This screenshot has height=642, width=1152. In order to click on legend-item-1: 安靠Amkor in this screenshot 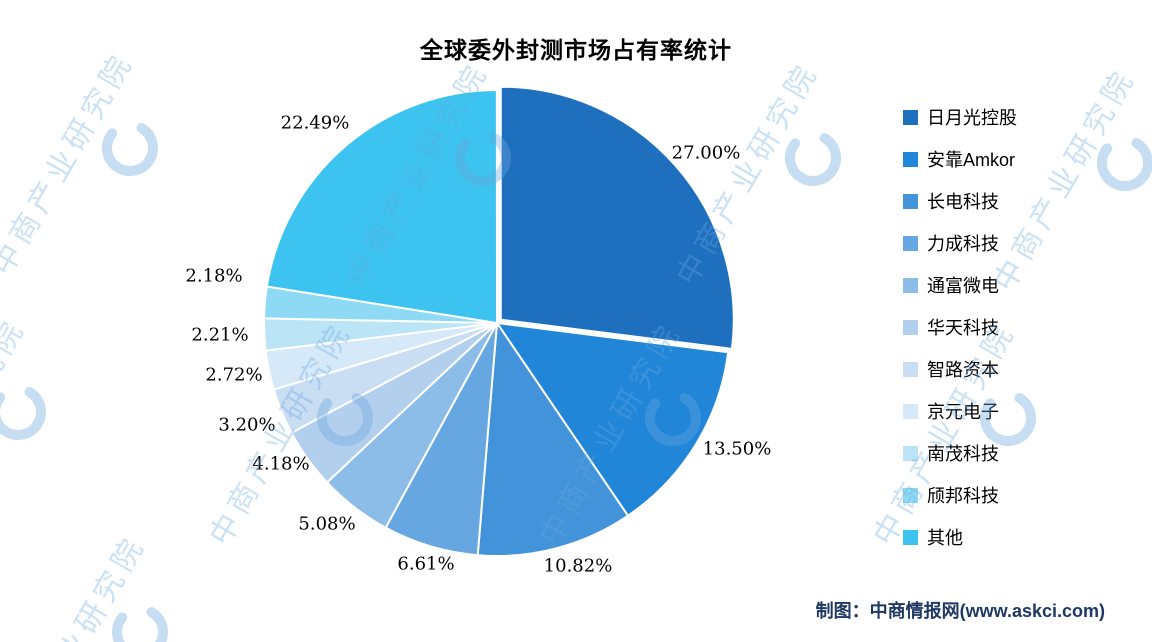, I will do `click(960, 159)`.